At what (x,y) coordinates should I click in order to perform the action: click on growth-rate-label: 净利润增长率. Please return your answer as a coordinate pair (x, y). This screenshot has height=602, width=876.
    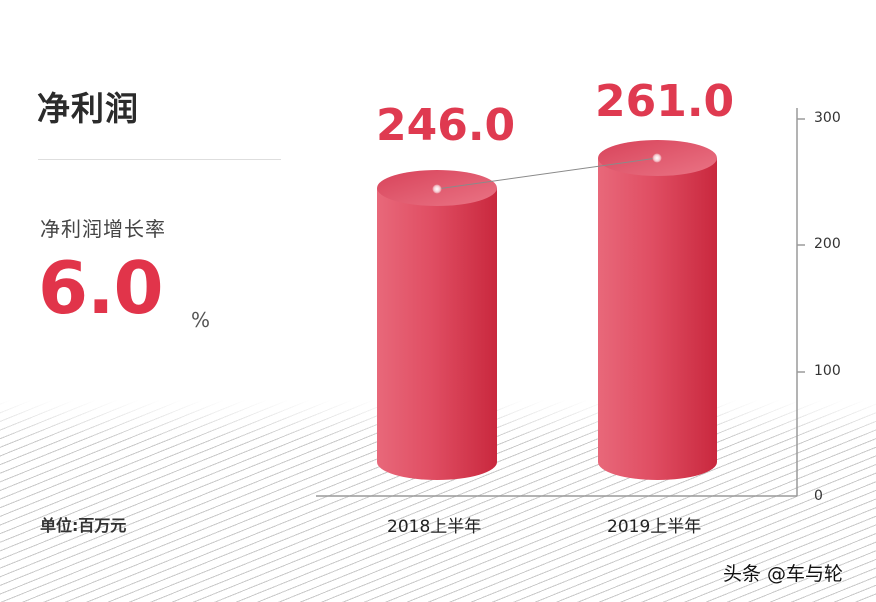
    Looking at the image, I should click on (103, 229).